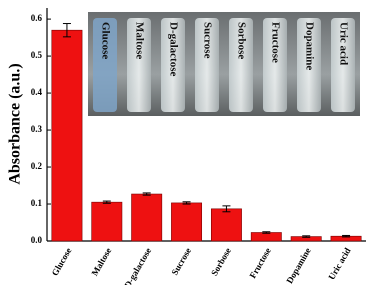 The image size is (374, 290). Describe the element at coordinates (298, 265) in the screenshot. I see `x-tick-label: Dopamine` at that location.